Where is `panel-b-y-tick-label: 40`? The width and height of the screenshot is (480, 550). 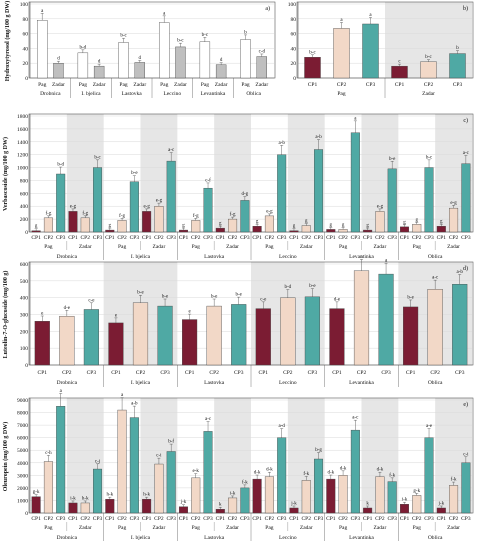
panel-b-y-tick-label: 40 is located at coordinates (294, 49).